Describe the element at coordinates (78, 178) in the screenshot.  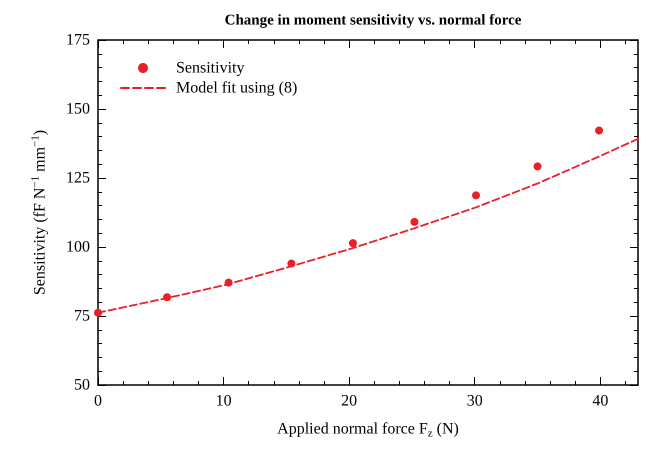
I see `y-tick-label: 125` at that location.